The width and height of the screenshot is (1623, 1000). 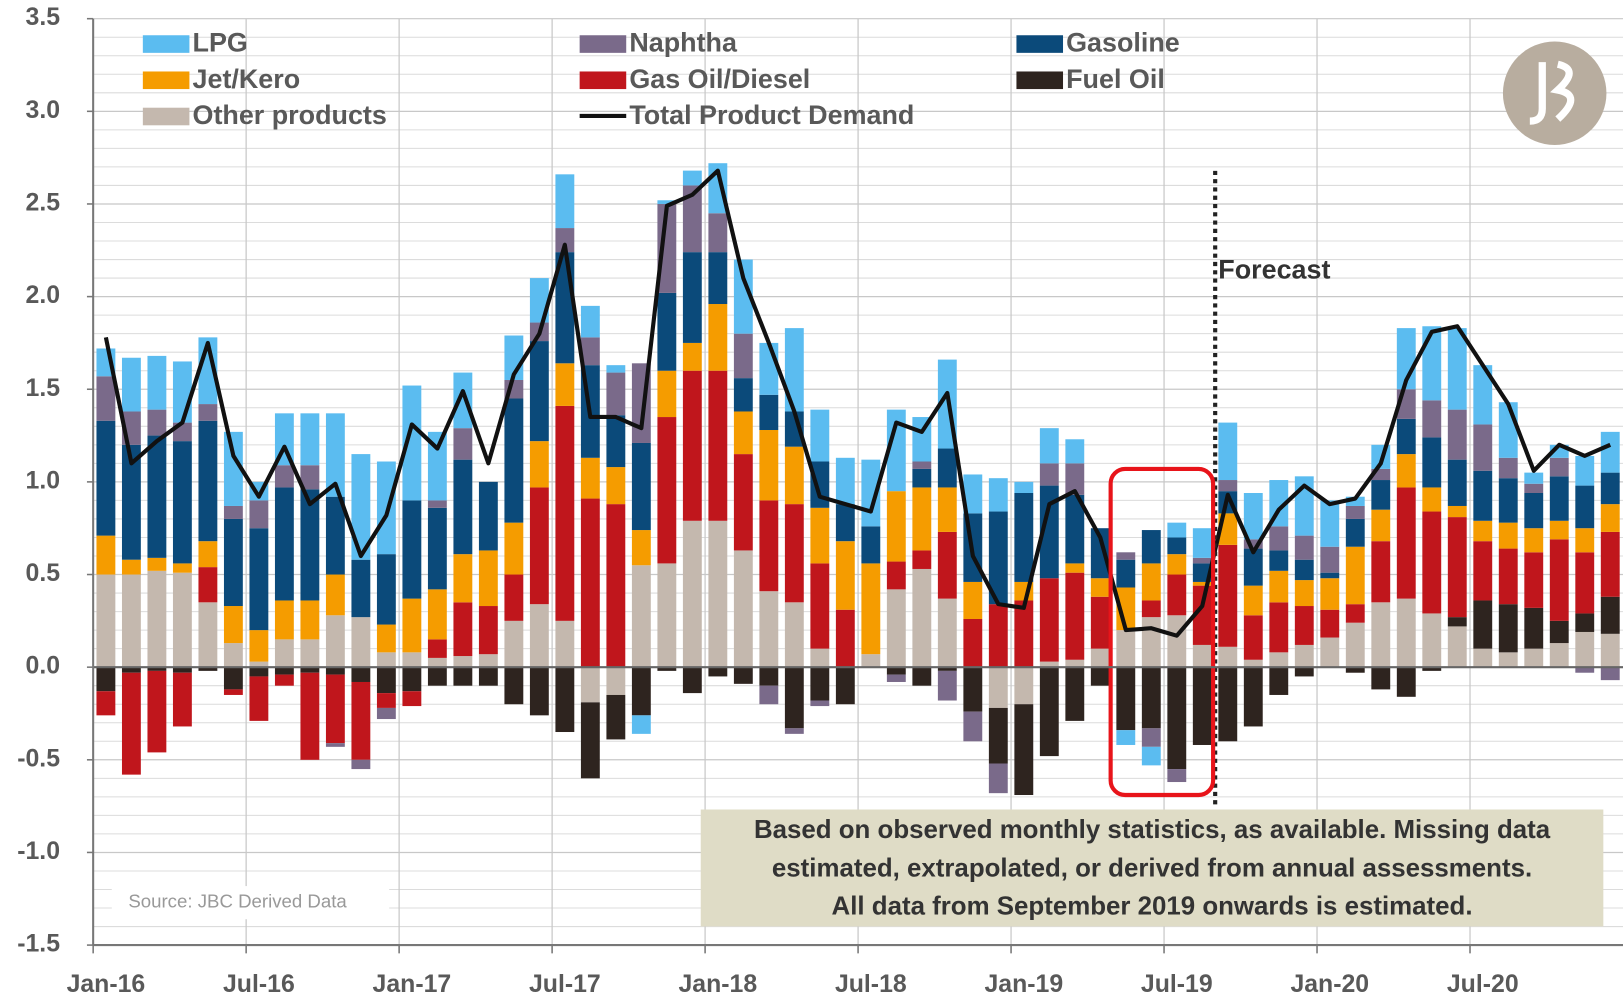 What do you see at coordinates (718, 984) in the screenshot?
I see `x-tick-label: Jan-18` at bounding box center [718, 984].